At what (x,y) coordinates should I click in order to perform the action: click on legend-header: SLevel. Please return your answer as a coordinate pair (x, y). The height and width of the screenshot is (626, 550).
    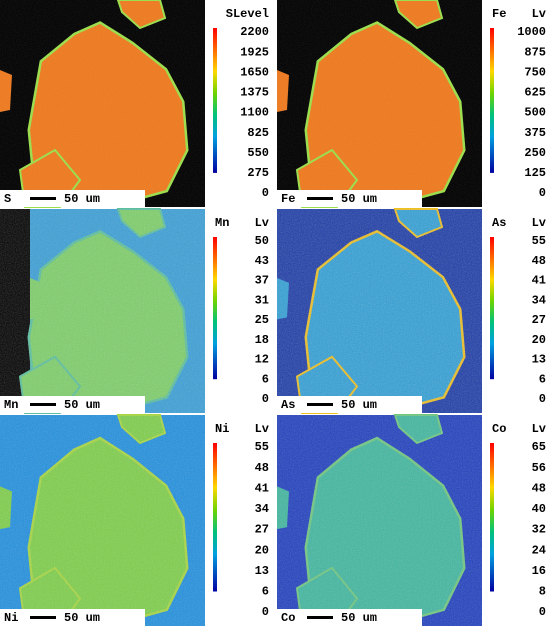
    Looking at the image, I should click on (247, 14).